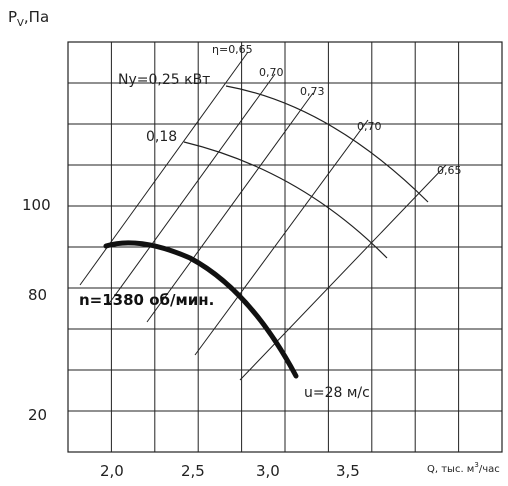 This screenshot has width=508, height=486. Describe the element at coordinates (230, 471) in the screenshot. I see `x-tick-labels: 2,0 2,5 3,0 3,5` at that location.